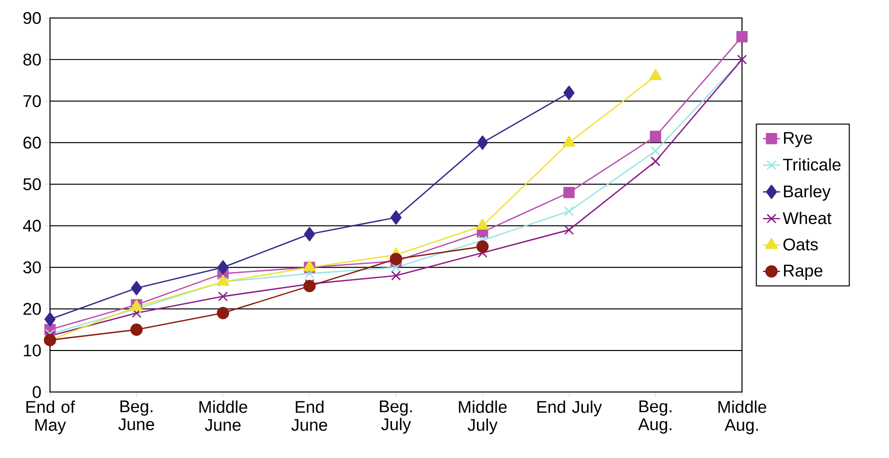 This screenshot has height=458, width=889. What do you see at coordinates (309, 415) in the screenshot?
I see `x-tick-label: End June` at bounding box center [309, 415].